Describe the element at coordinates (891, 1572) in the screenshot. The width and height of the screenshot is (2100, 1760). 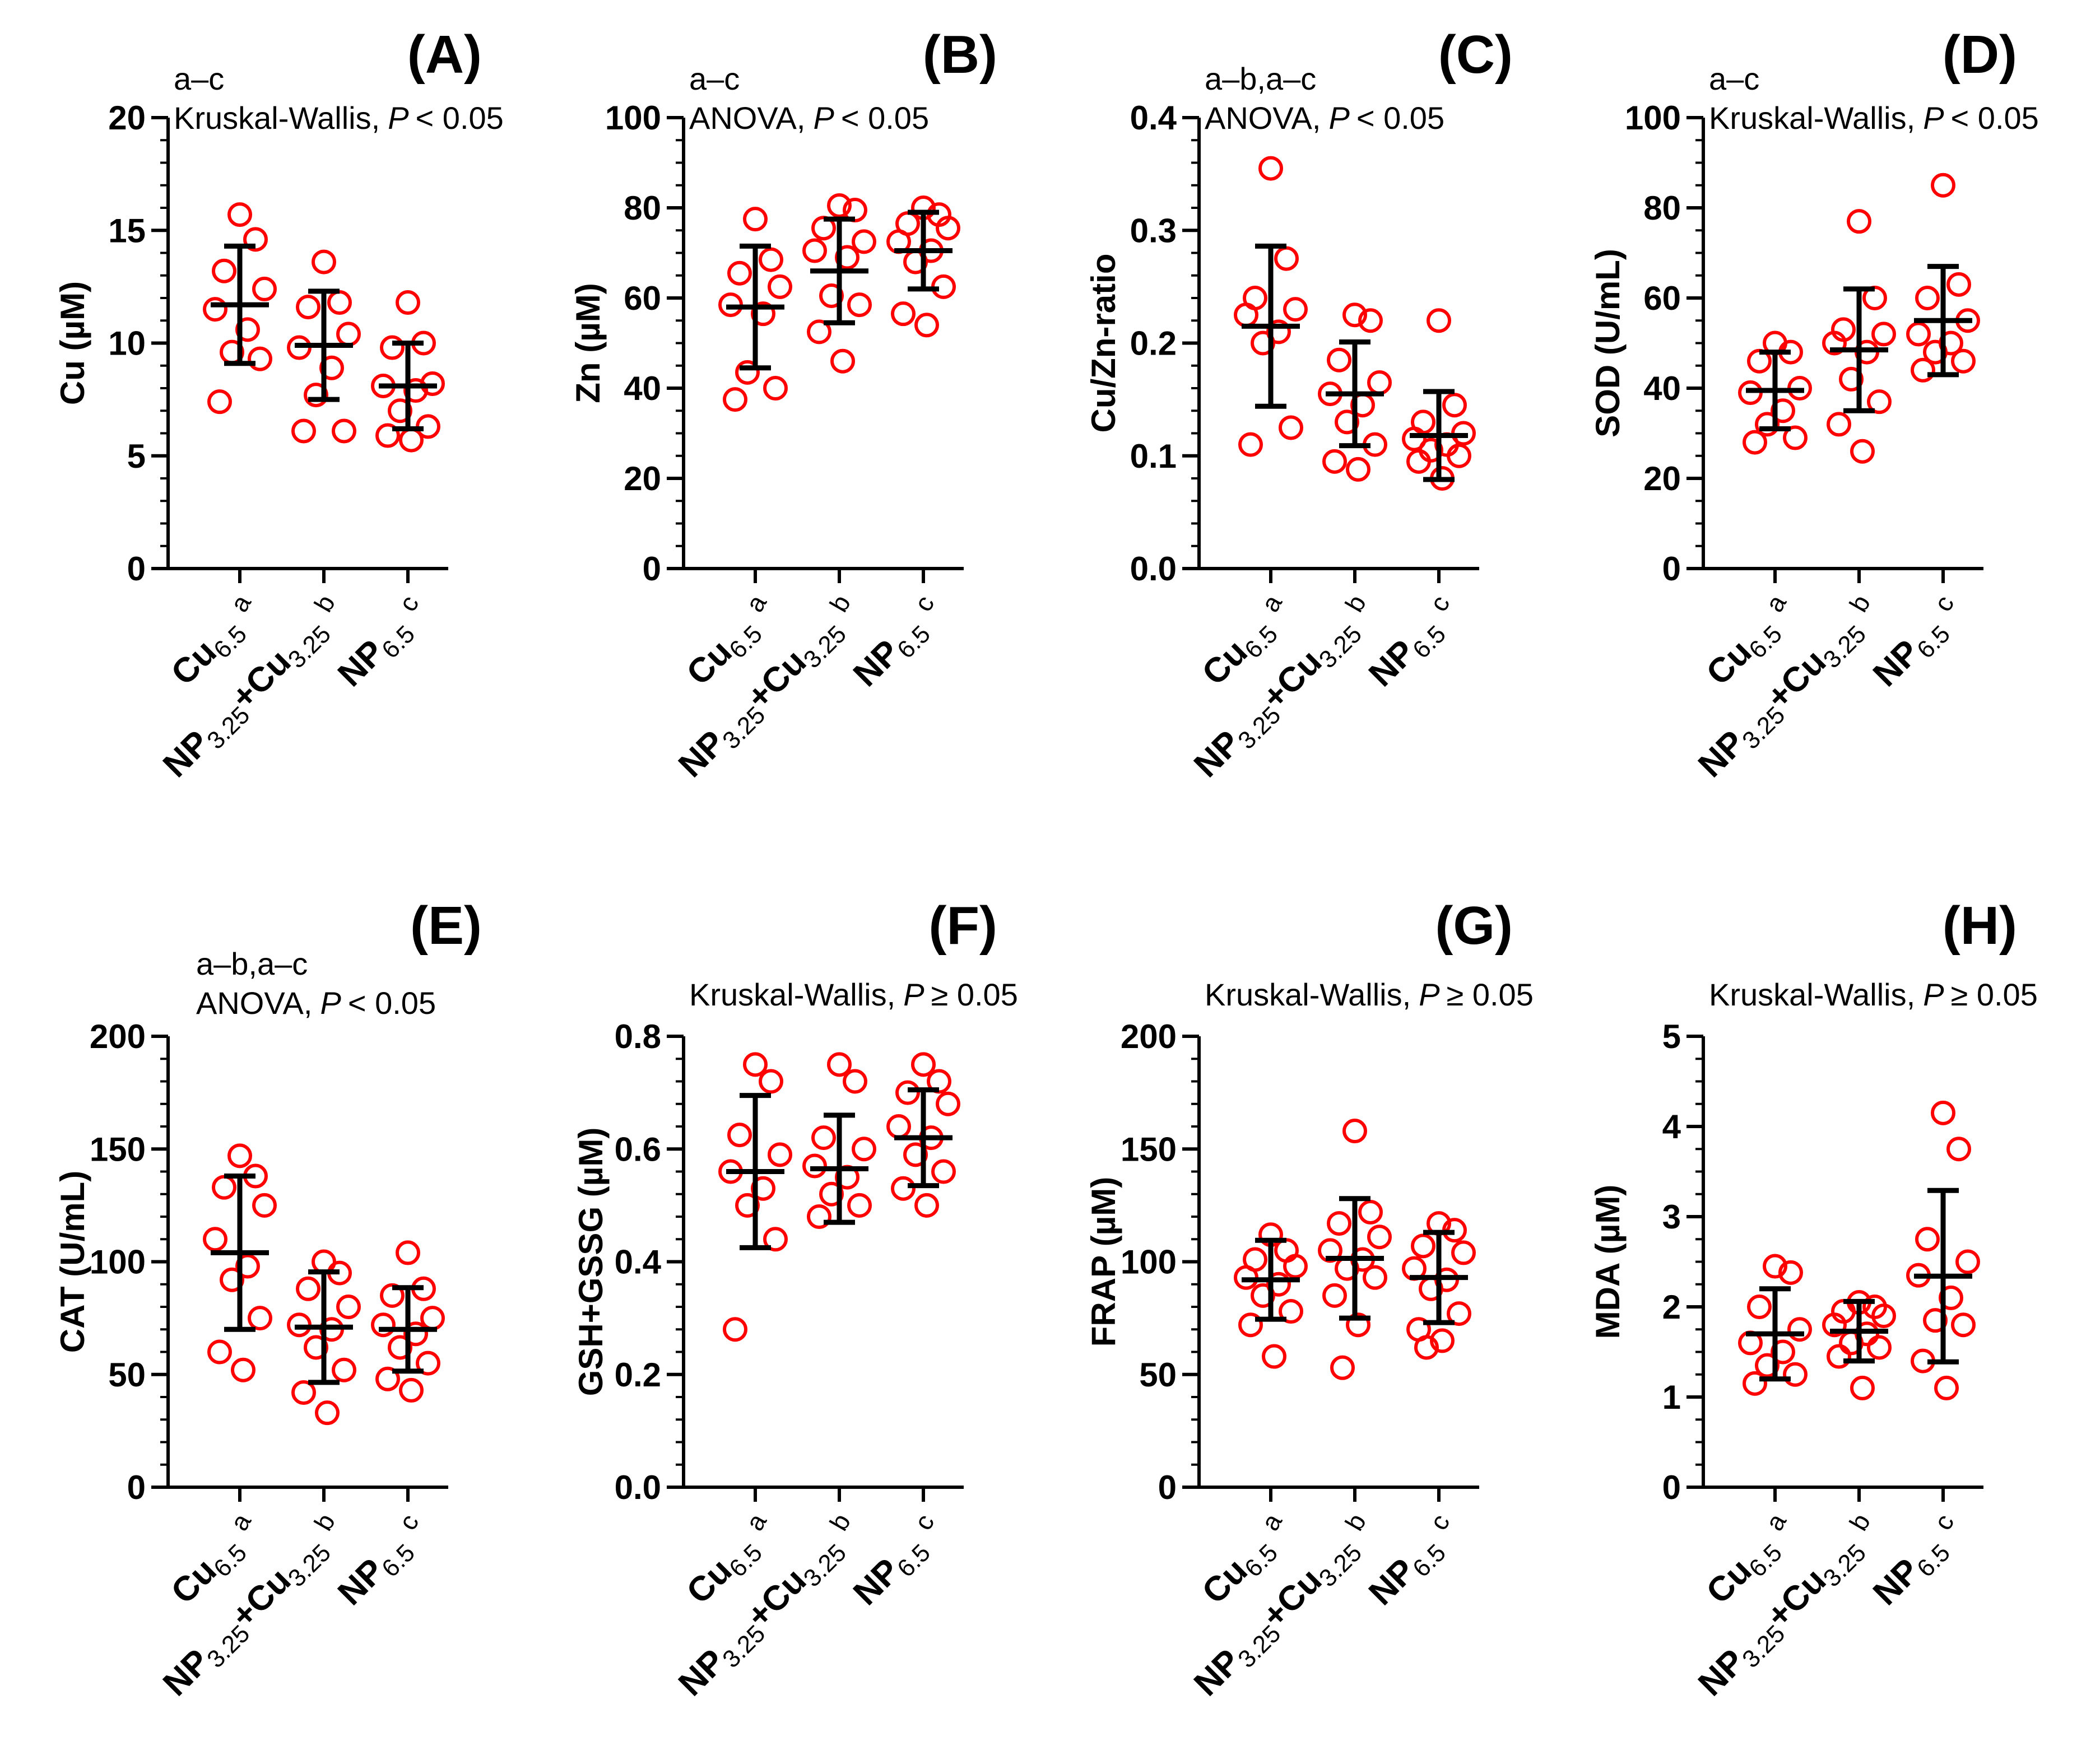
I see `group-label: NP6.5` at that location.